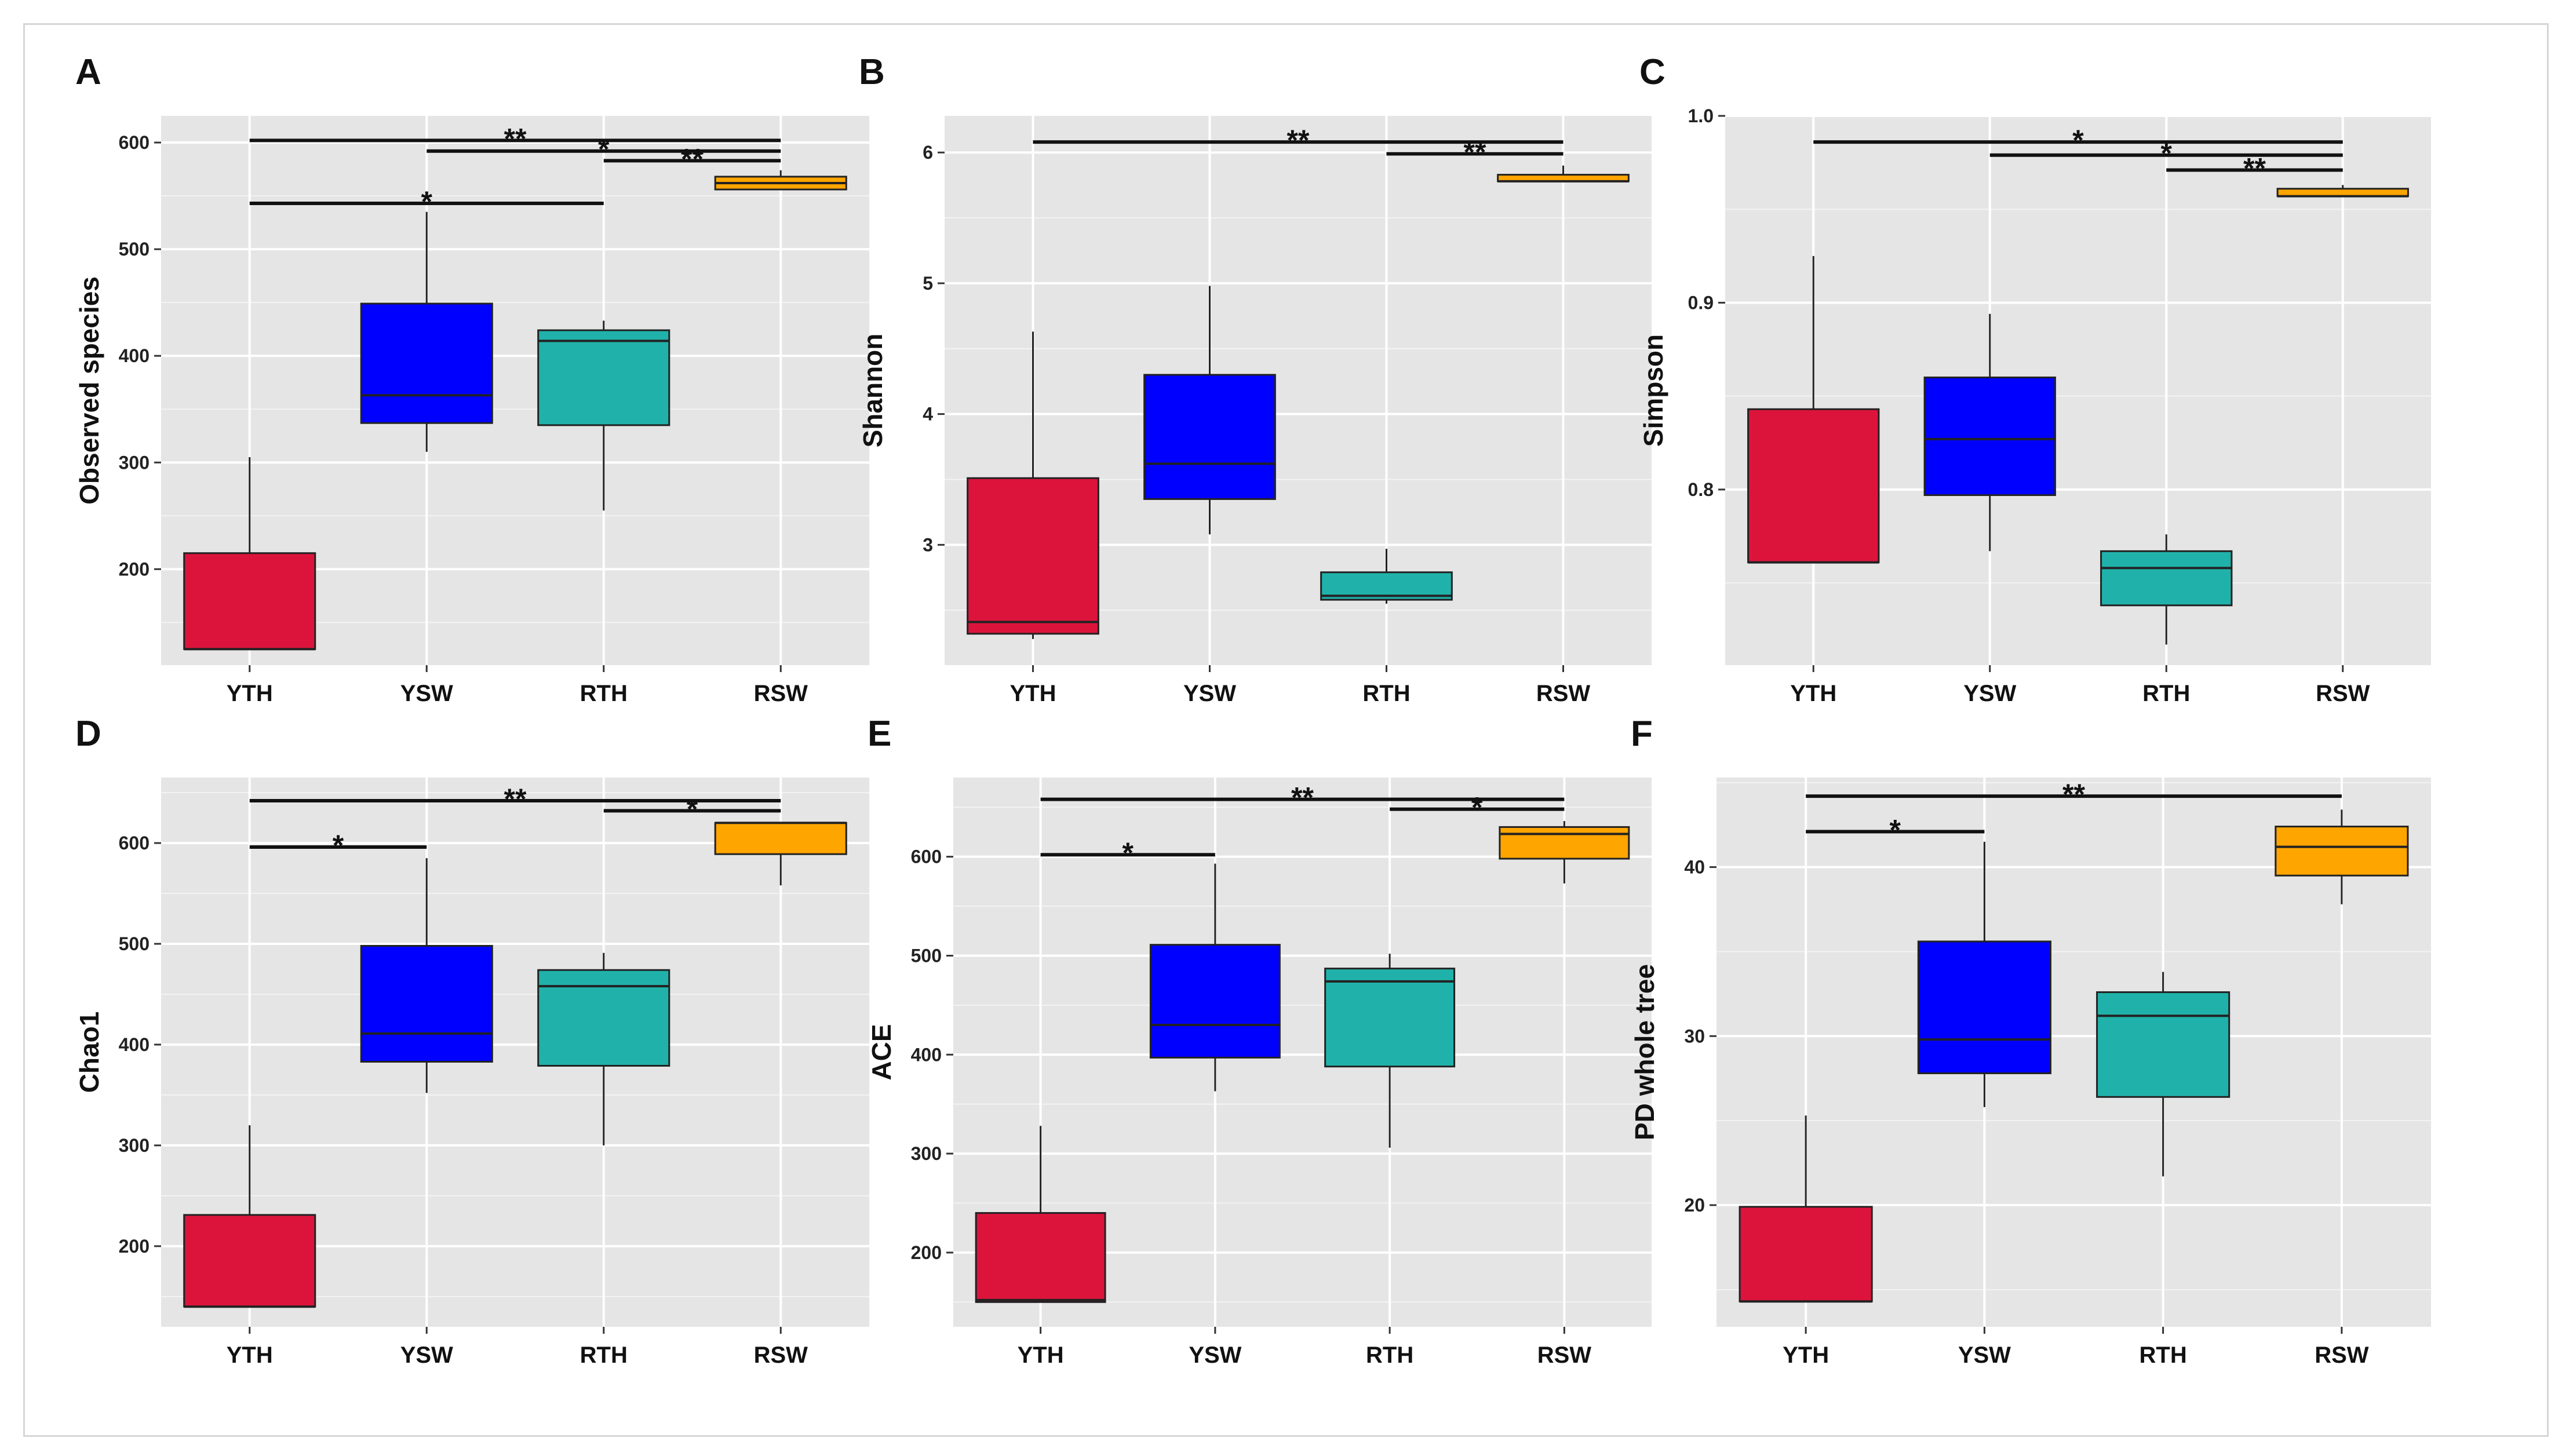 This screenshot has height=1456, width=2573. Describe the element at coordinates (926, 955) in the screenshot. I see `y-tick-label: 500` at that location.